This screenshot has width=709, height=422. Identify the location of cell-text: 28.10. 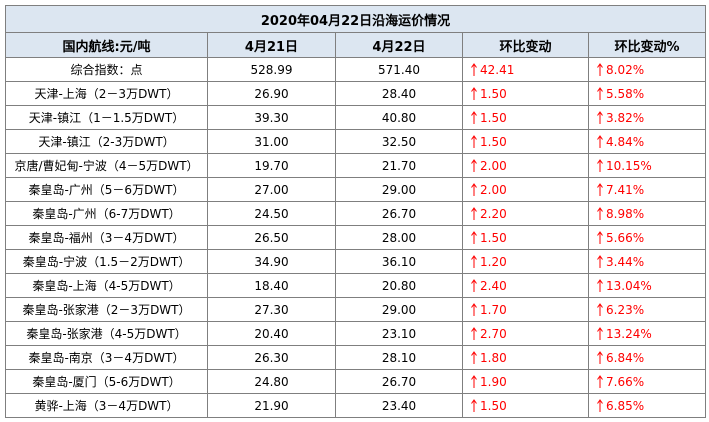
(399, 357).